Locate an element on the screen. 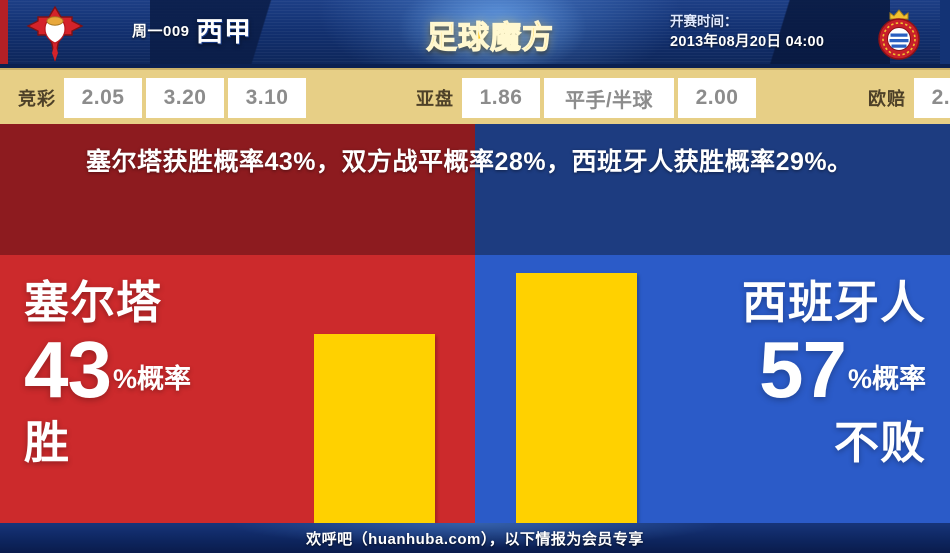  away-percent-value: 57 is located at coordinates (803, 369).